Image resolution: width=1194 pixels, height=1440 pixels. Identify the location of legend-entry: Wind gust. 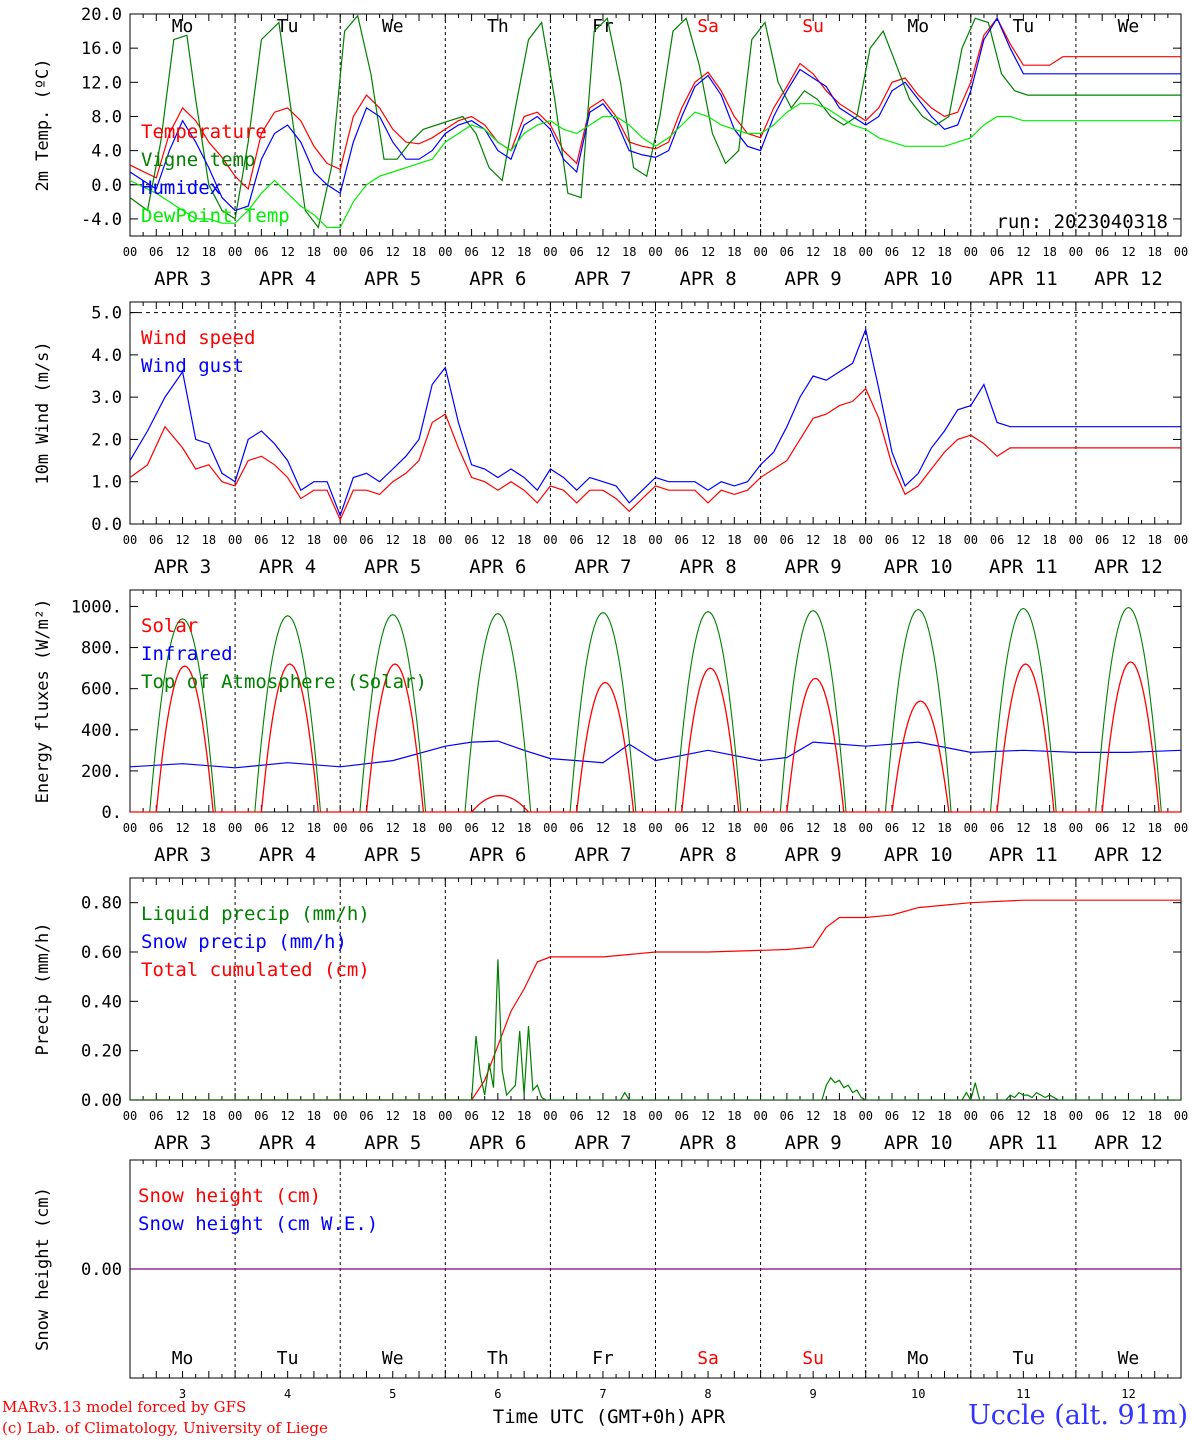
(192, 366).